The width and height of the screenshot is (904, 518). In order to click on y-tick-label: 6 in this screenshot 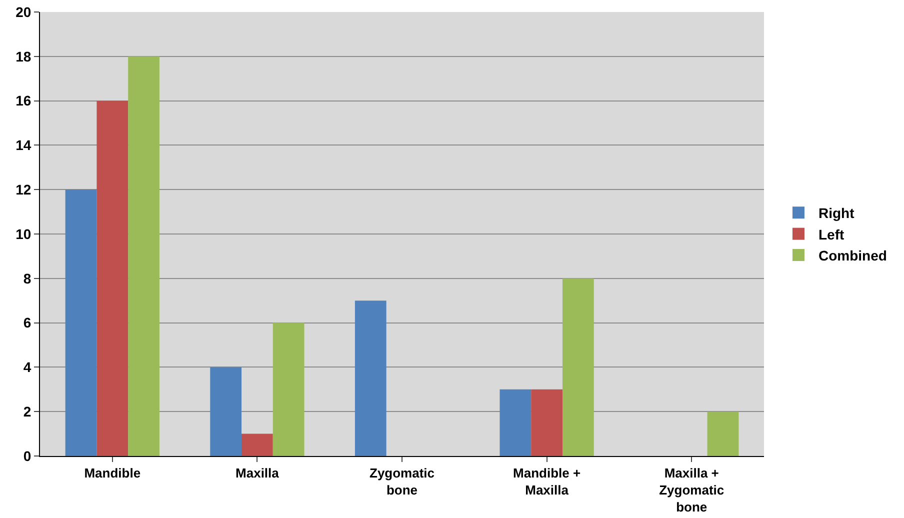, I will do `click(27, 322)`.